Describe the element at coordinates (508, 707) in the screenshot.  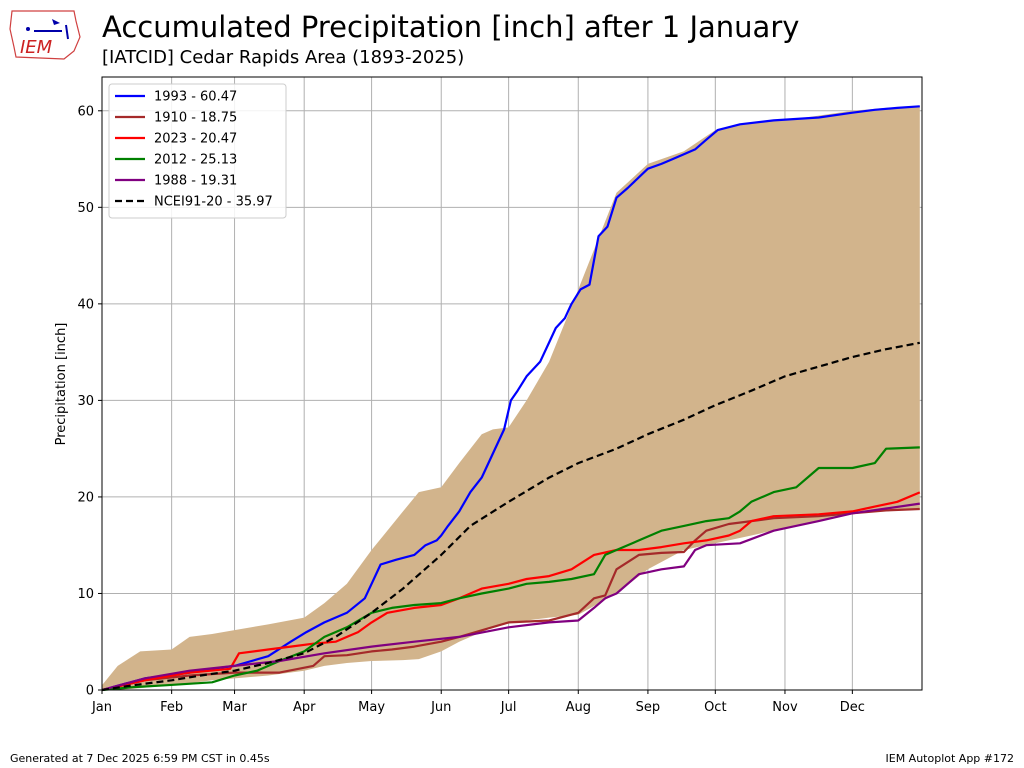
I see `x-tick-label: Jul` at that location.